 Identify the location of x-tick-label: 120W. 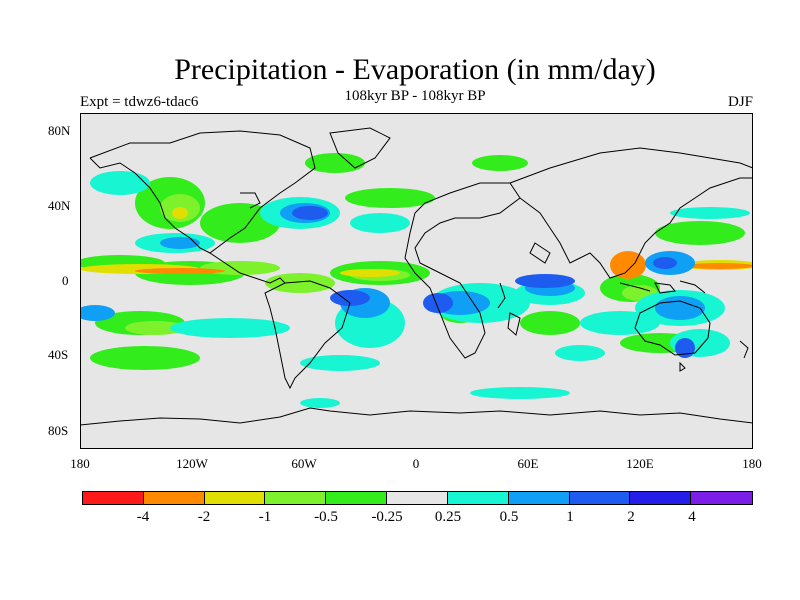
(192, 463).